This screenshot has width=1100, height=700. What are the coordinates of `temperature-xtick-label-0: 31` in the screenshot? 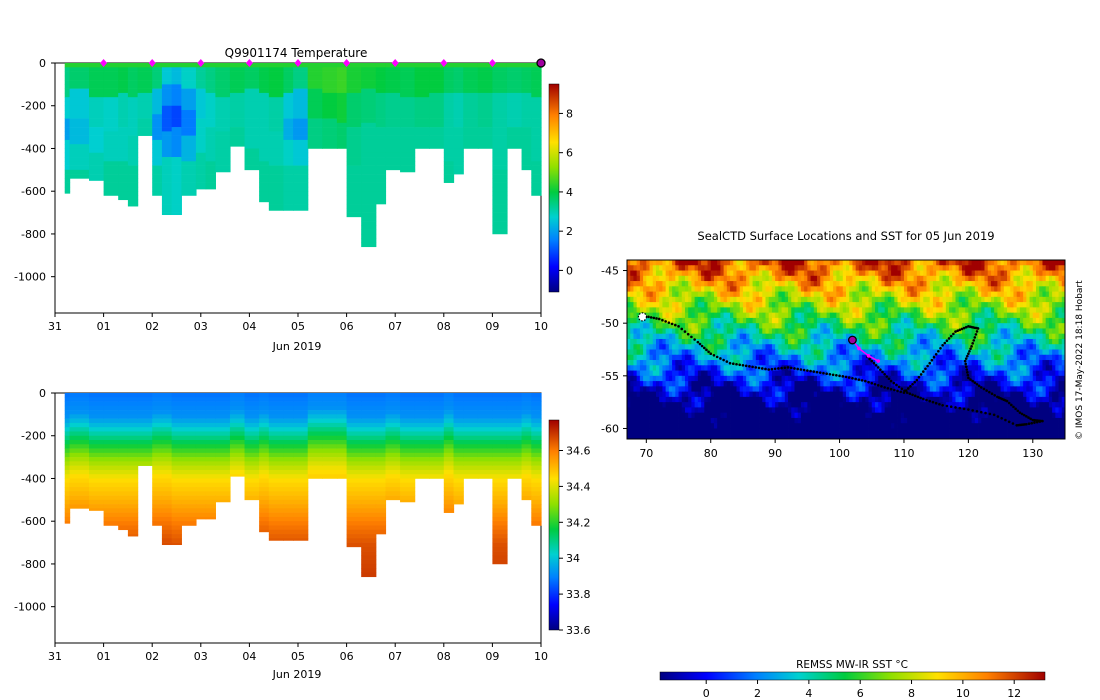 It's located at (55, 326).